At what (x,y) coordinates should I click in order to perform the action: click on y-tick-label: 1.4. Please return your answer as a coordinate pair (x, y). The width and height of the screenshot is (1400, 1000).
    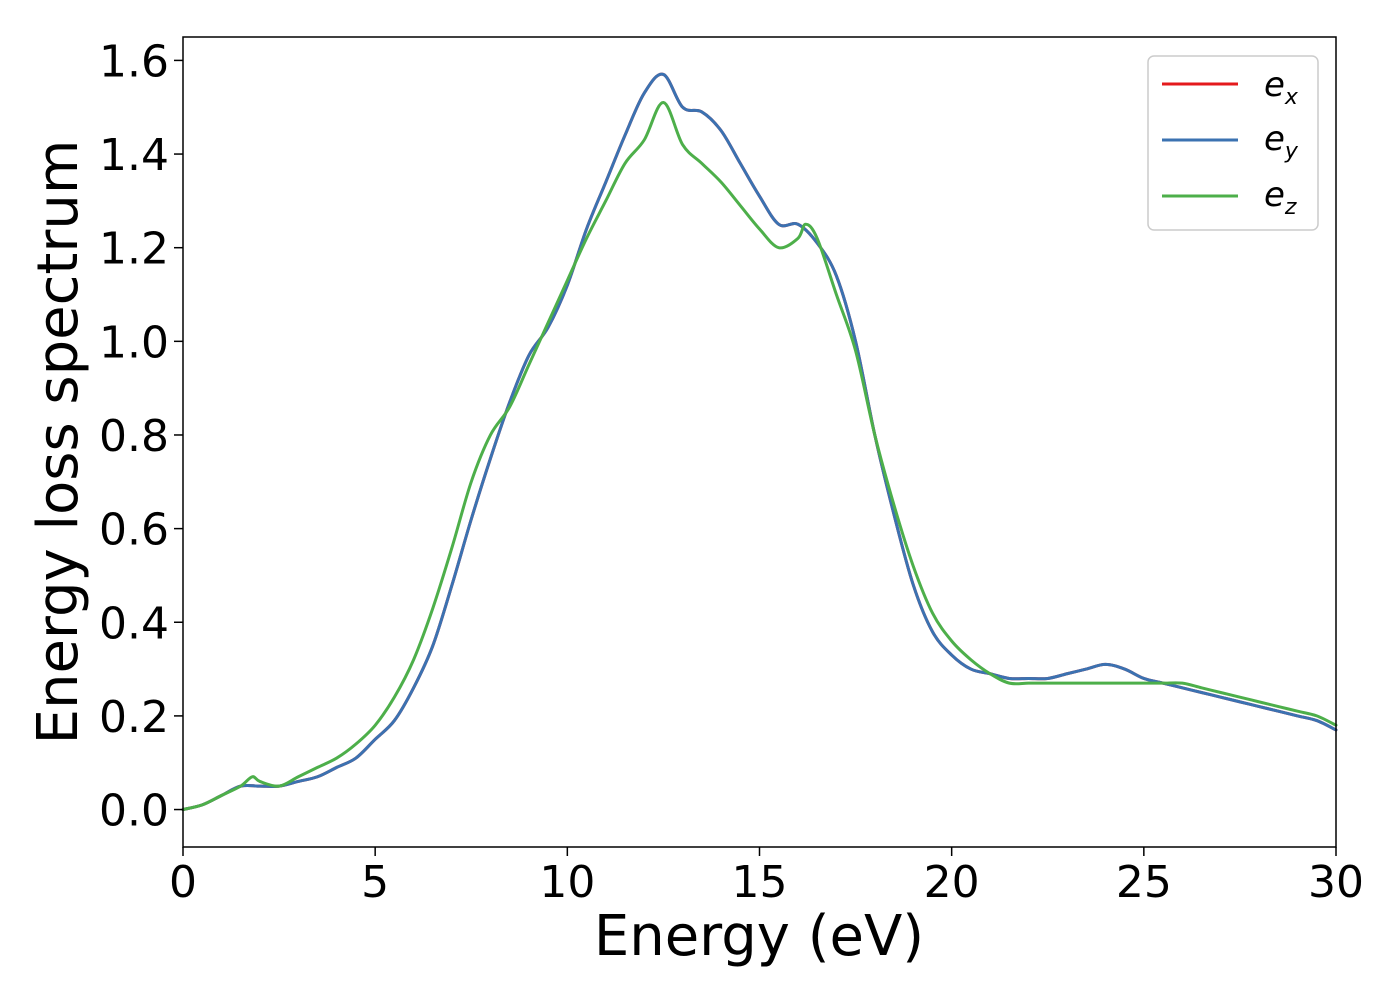
    Looking at the image, I should click on (134, 155).